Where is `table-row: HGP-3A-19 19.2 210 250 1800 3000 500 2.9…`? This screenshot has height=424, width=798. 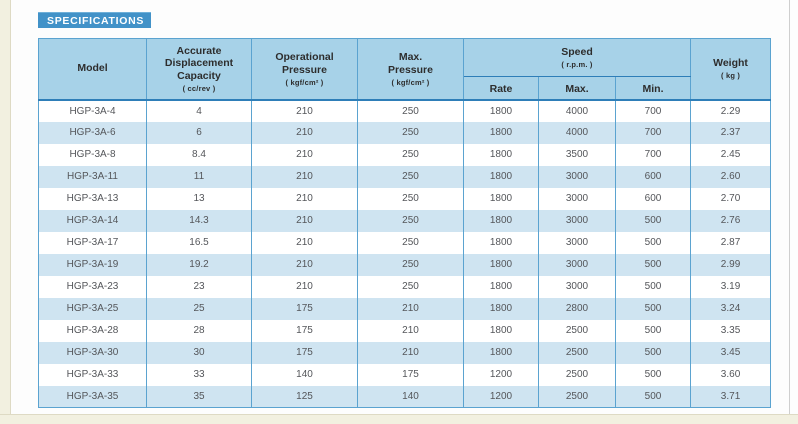 table-row: HGP-3A-19 19.2 210 250 1800 3000 500 2.9… is located at coordinates (405, 264).